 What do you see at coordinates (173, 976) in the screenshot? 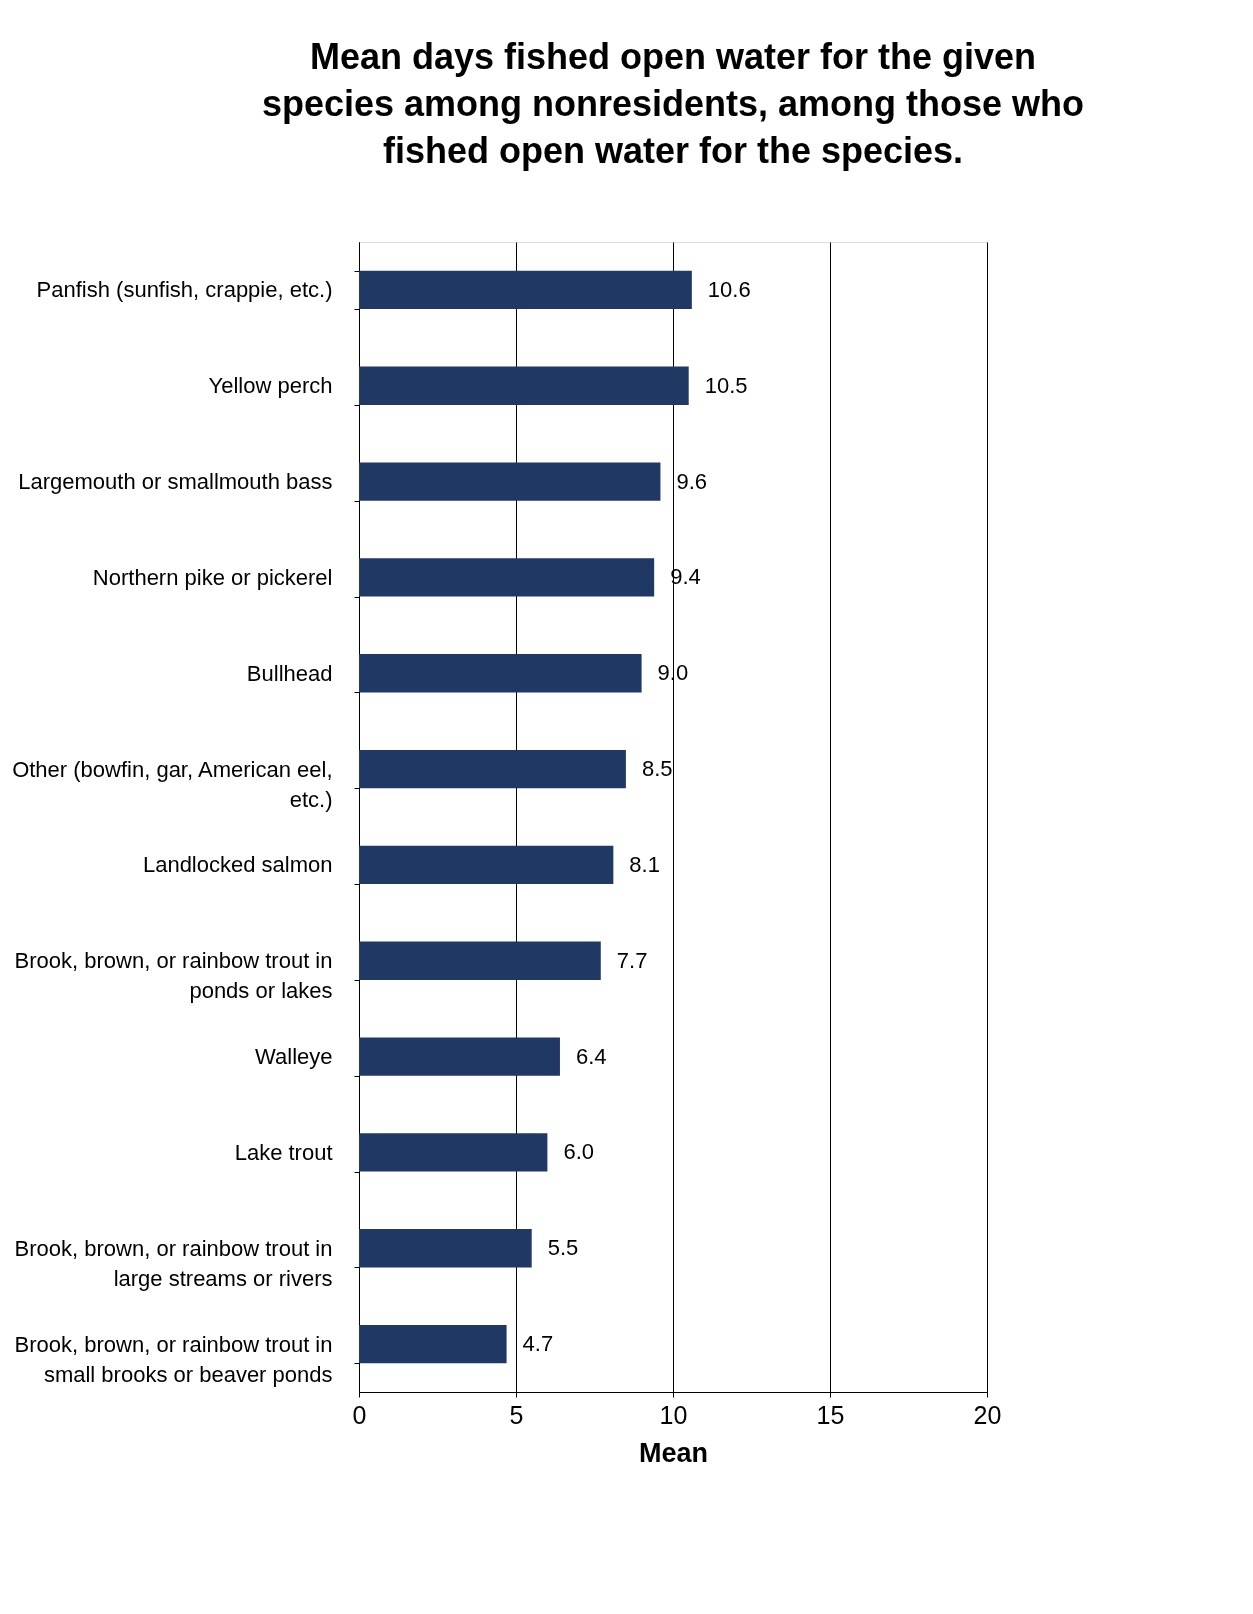
I see `y-tick-label: Brook, brown, or rainbow trout in ponds or lakes` at bounding box center [173, 976].